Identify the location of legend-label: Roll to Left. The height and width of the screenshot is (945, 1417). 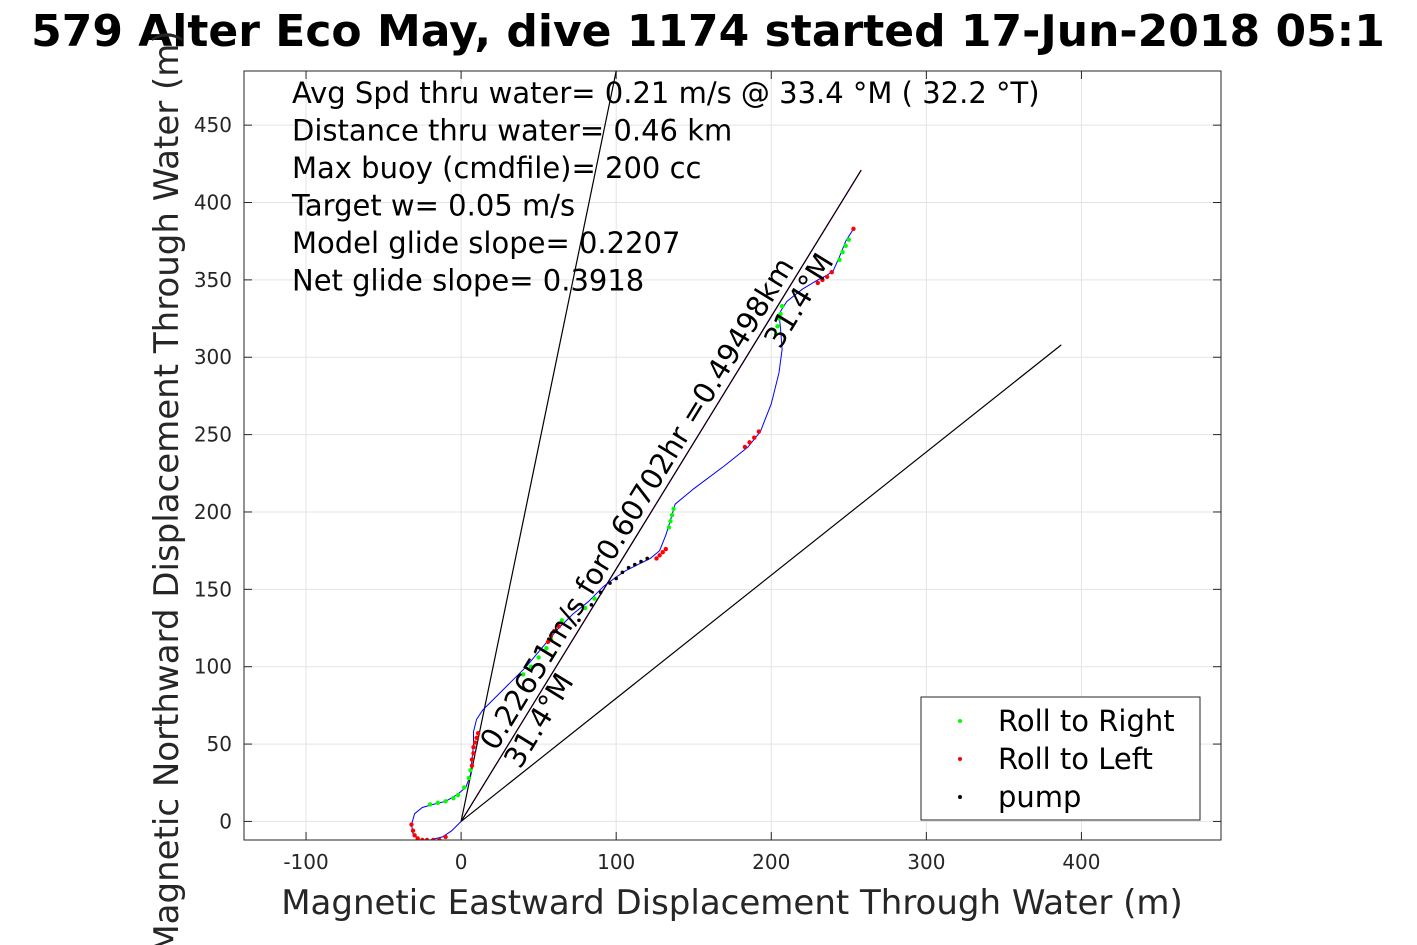
(1075, 759).